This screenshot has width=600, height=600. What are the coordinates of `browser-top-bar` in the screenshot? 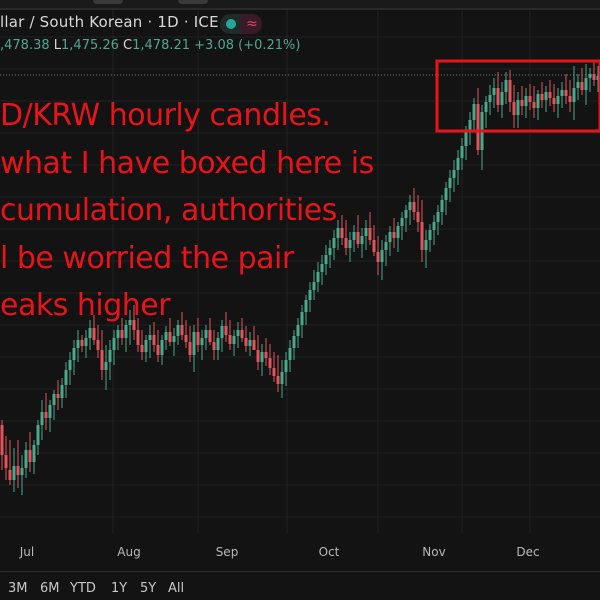 It's located at (300, 5).